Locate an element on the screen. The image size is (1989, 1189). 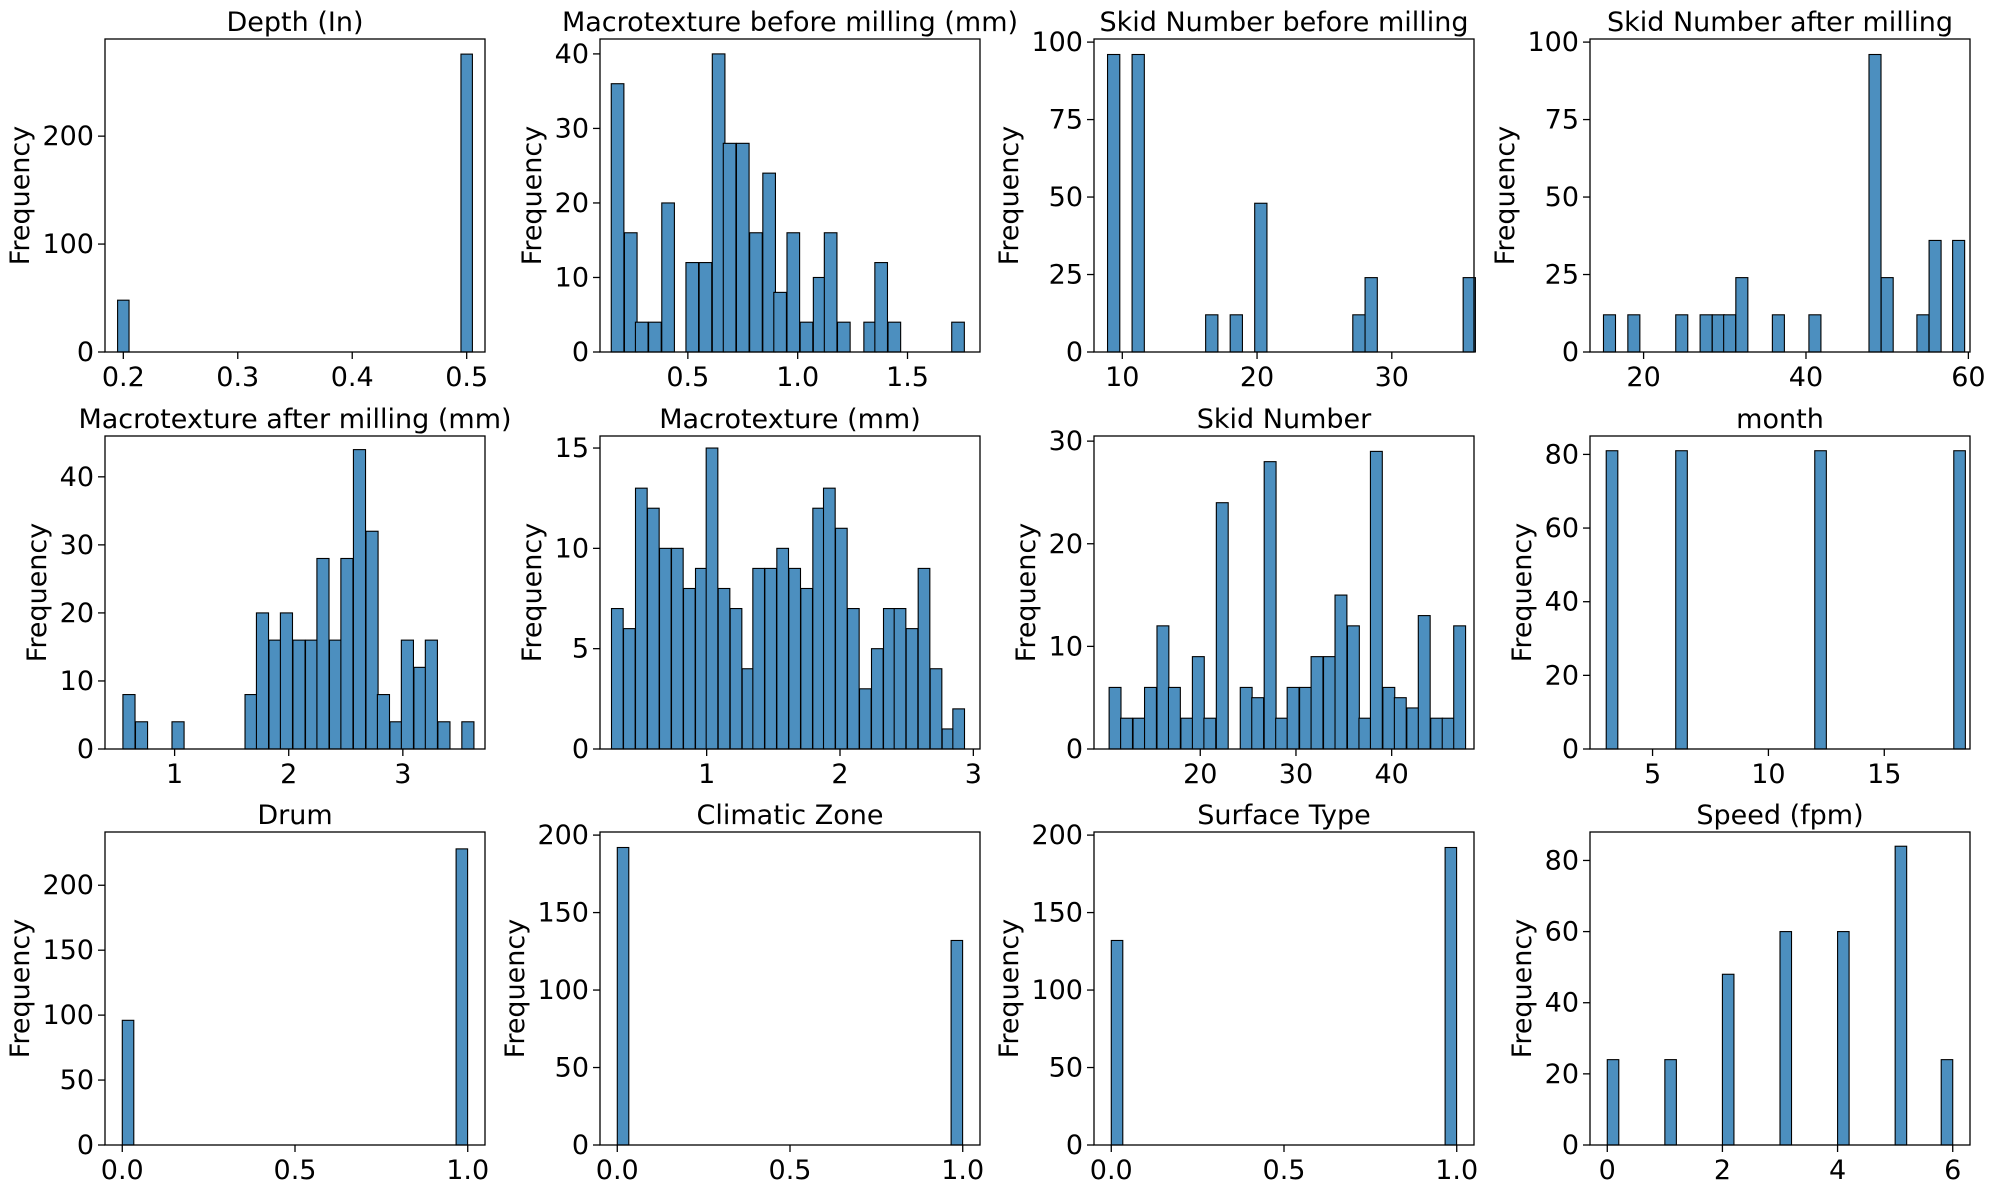
x-tick-label: 1.0 is located at coordinates (1456, 1170).